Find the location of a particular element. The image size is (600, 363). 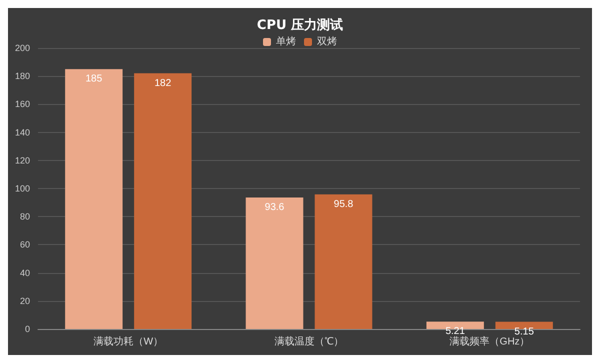

y-tick-label: 80 is located at coordinates (25, 217).